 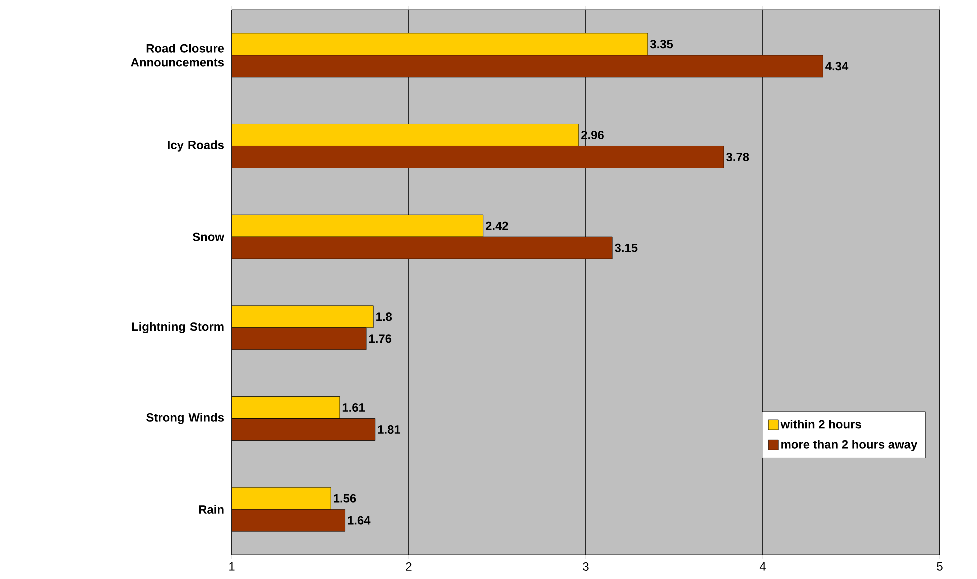 I want to click on data-label: 1.64, so click(x=359, y=520).